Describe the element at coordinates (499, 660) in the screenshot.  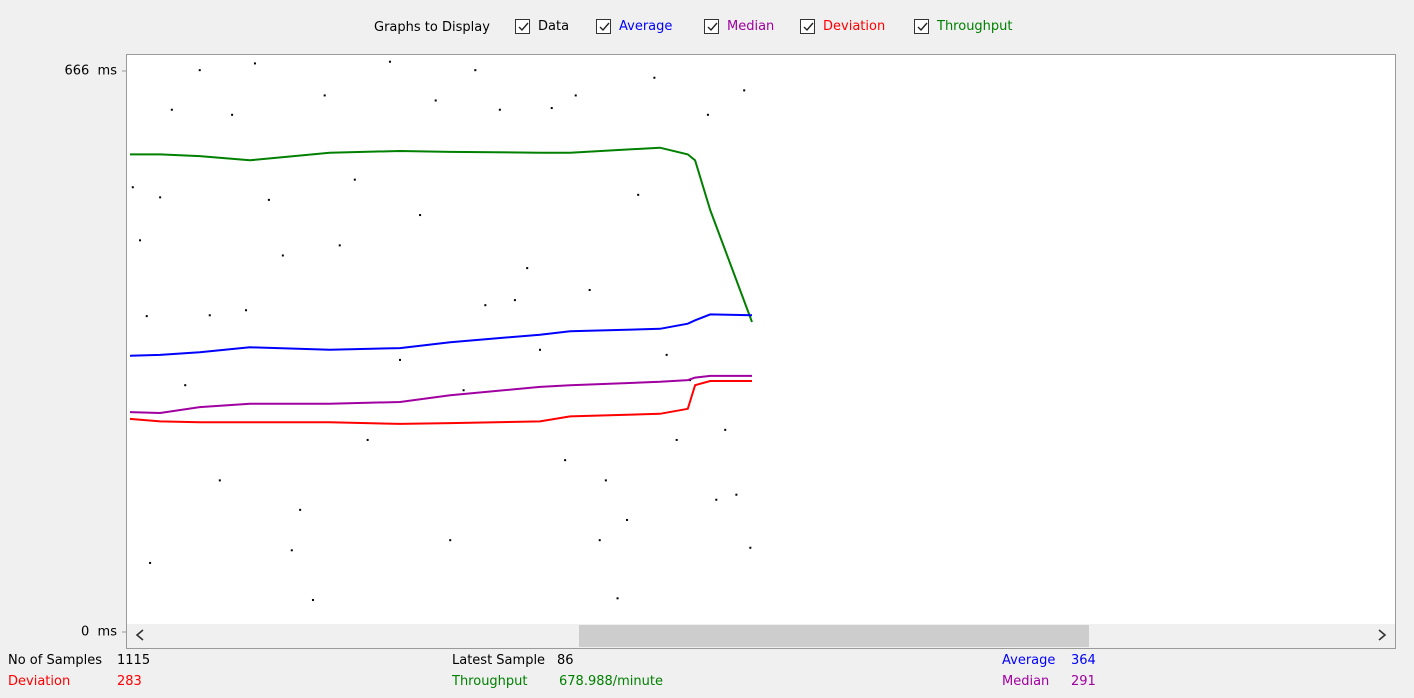
I see `stat-label: Latest Sample` at that location.